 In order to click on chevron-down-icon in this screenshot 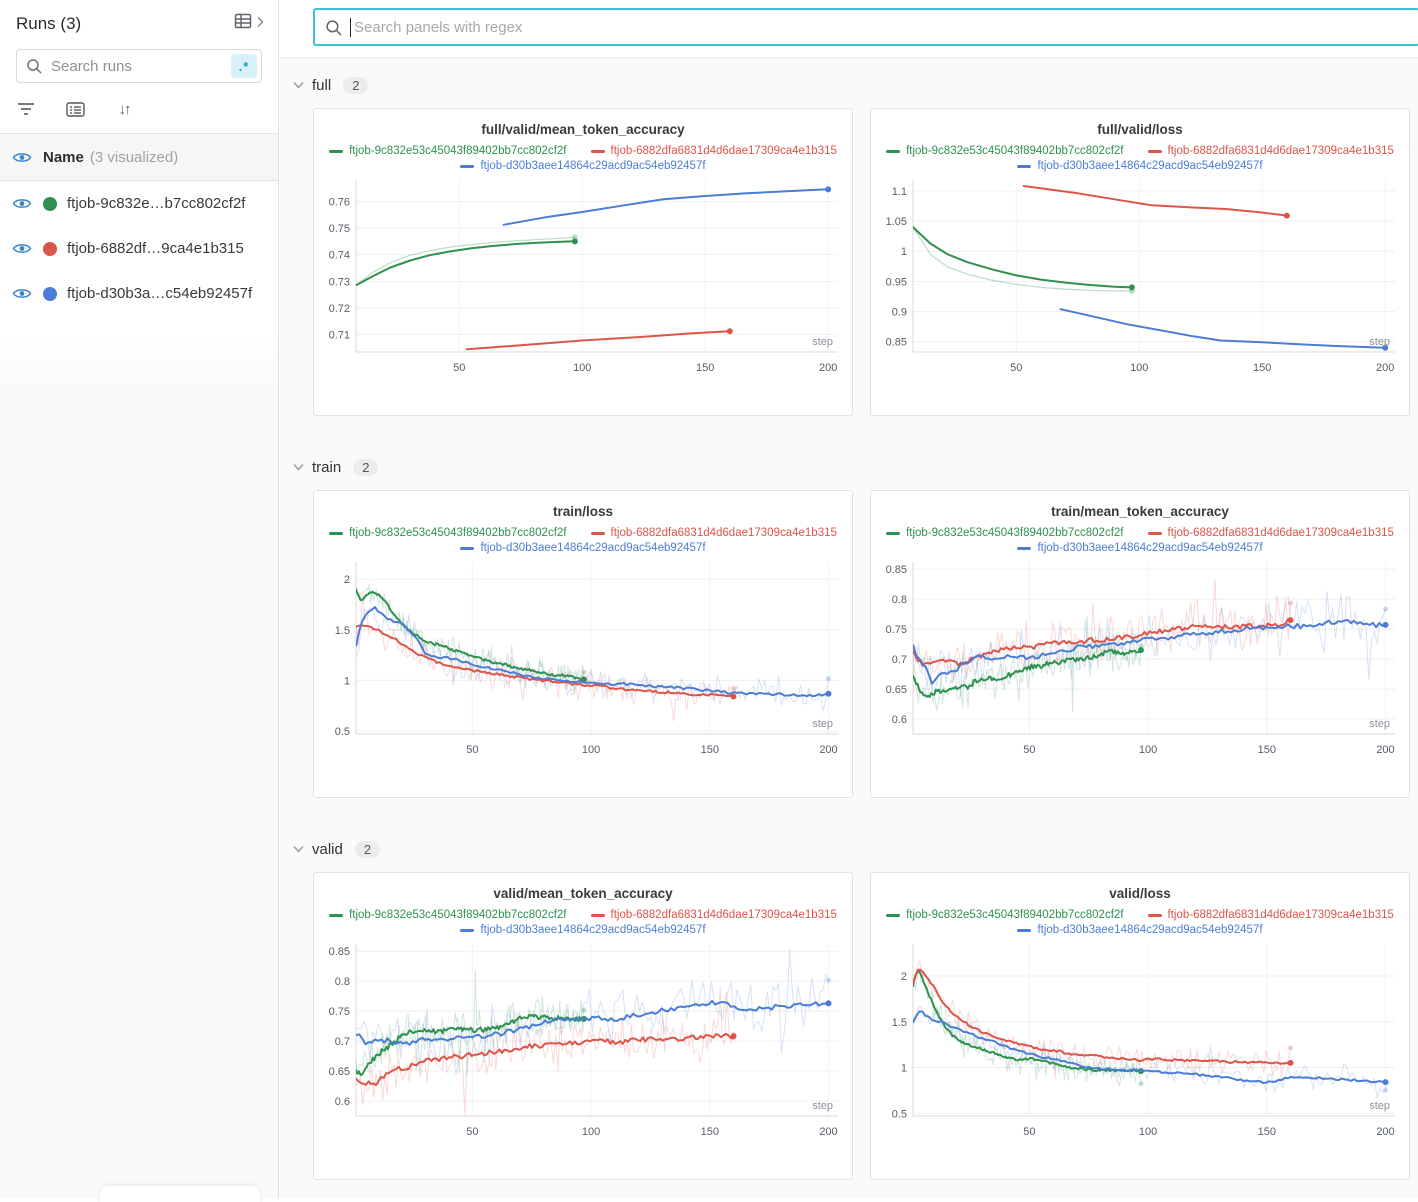, I will do `click(298, 467)`.